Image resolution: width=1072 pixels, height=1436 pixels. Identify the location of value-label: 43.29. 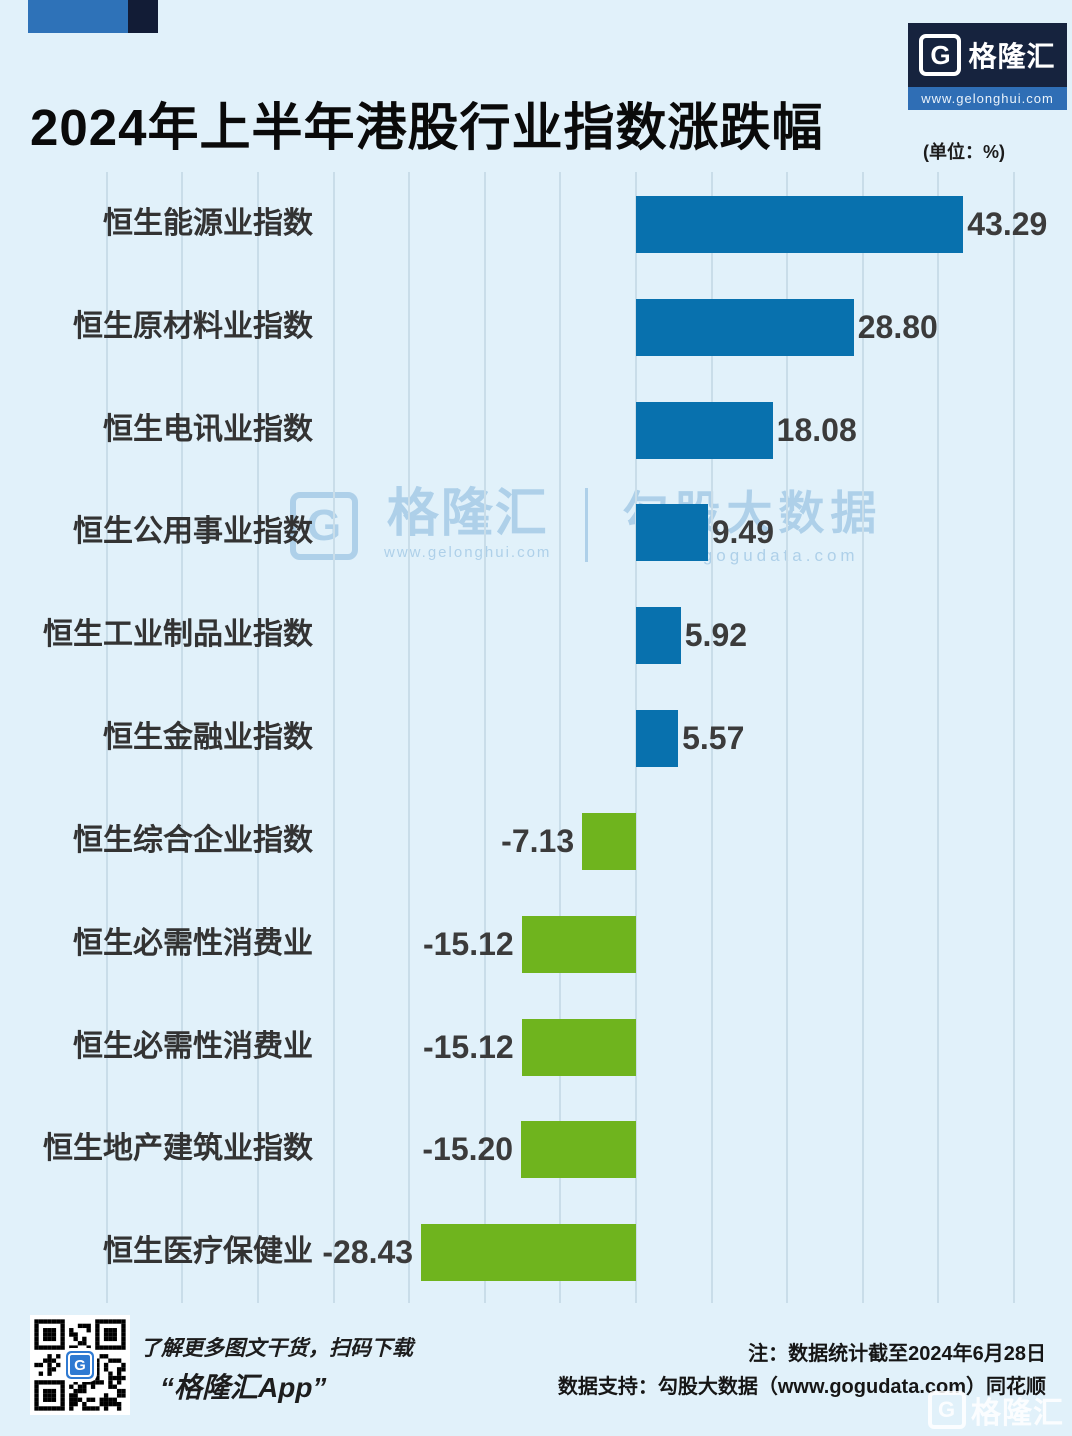
(1007, 224).